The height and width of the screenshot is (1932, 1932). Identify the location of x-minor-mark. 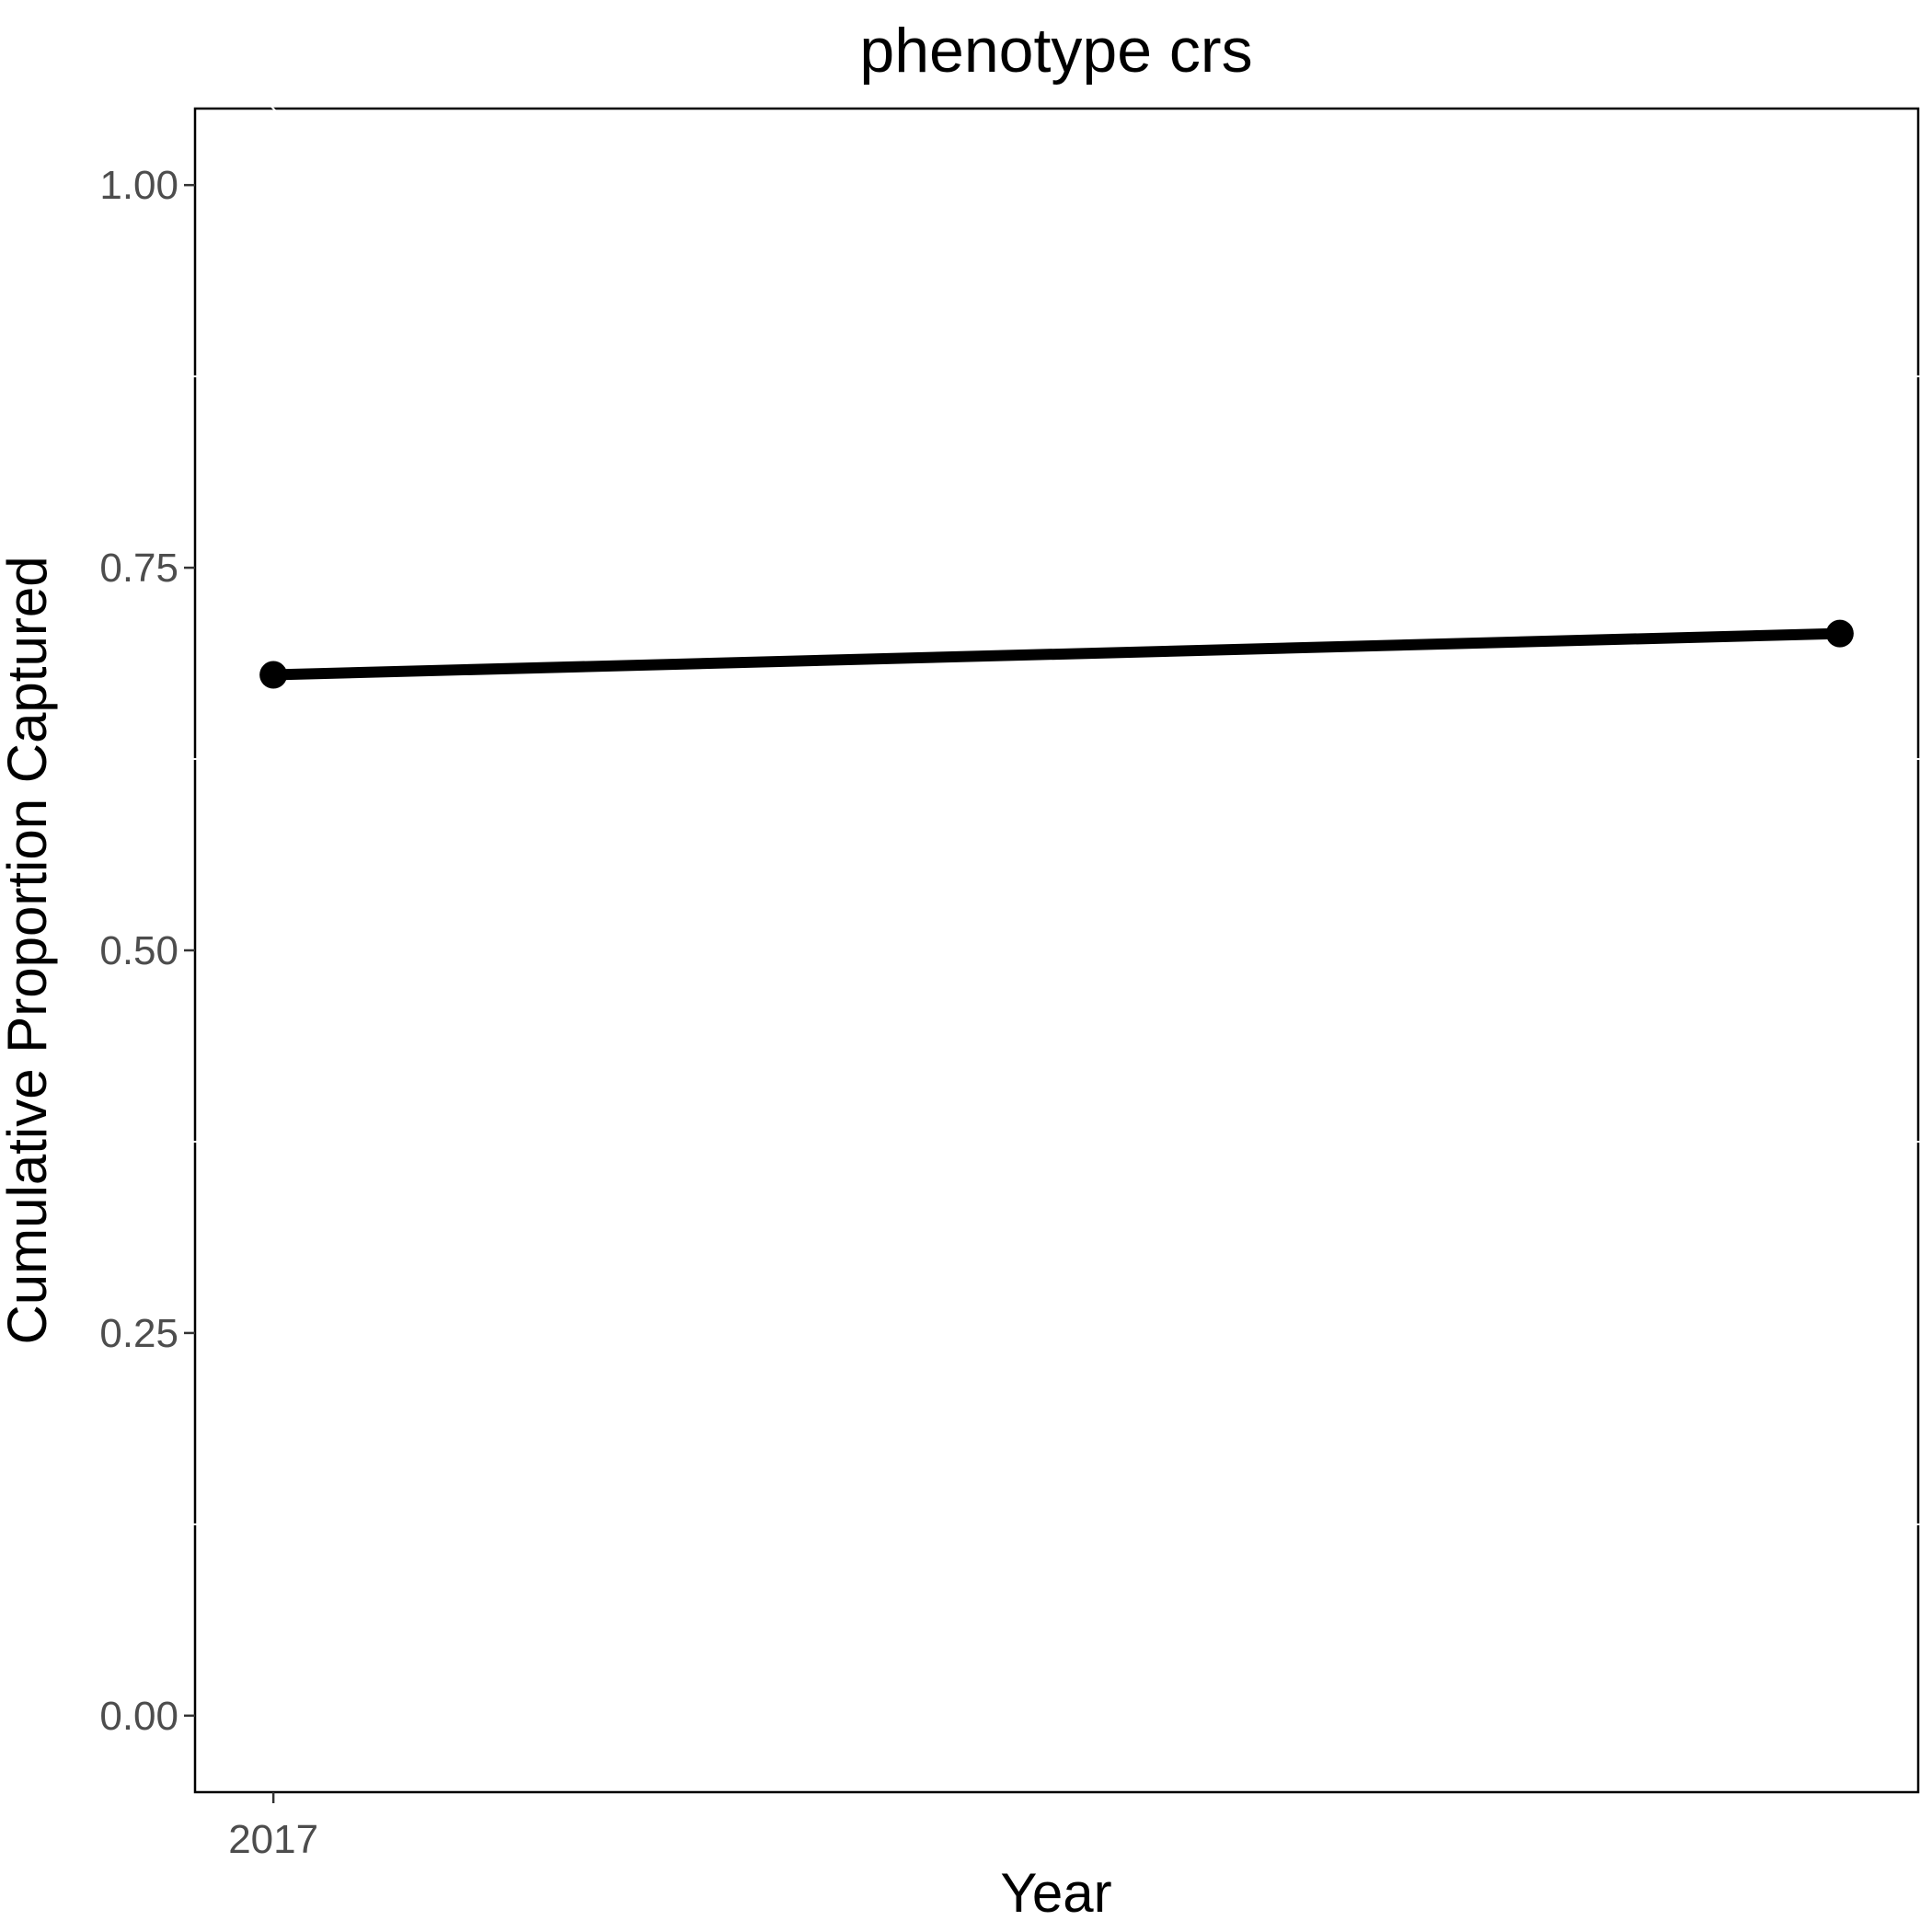
(273, 108).